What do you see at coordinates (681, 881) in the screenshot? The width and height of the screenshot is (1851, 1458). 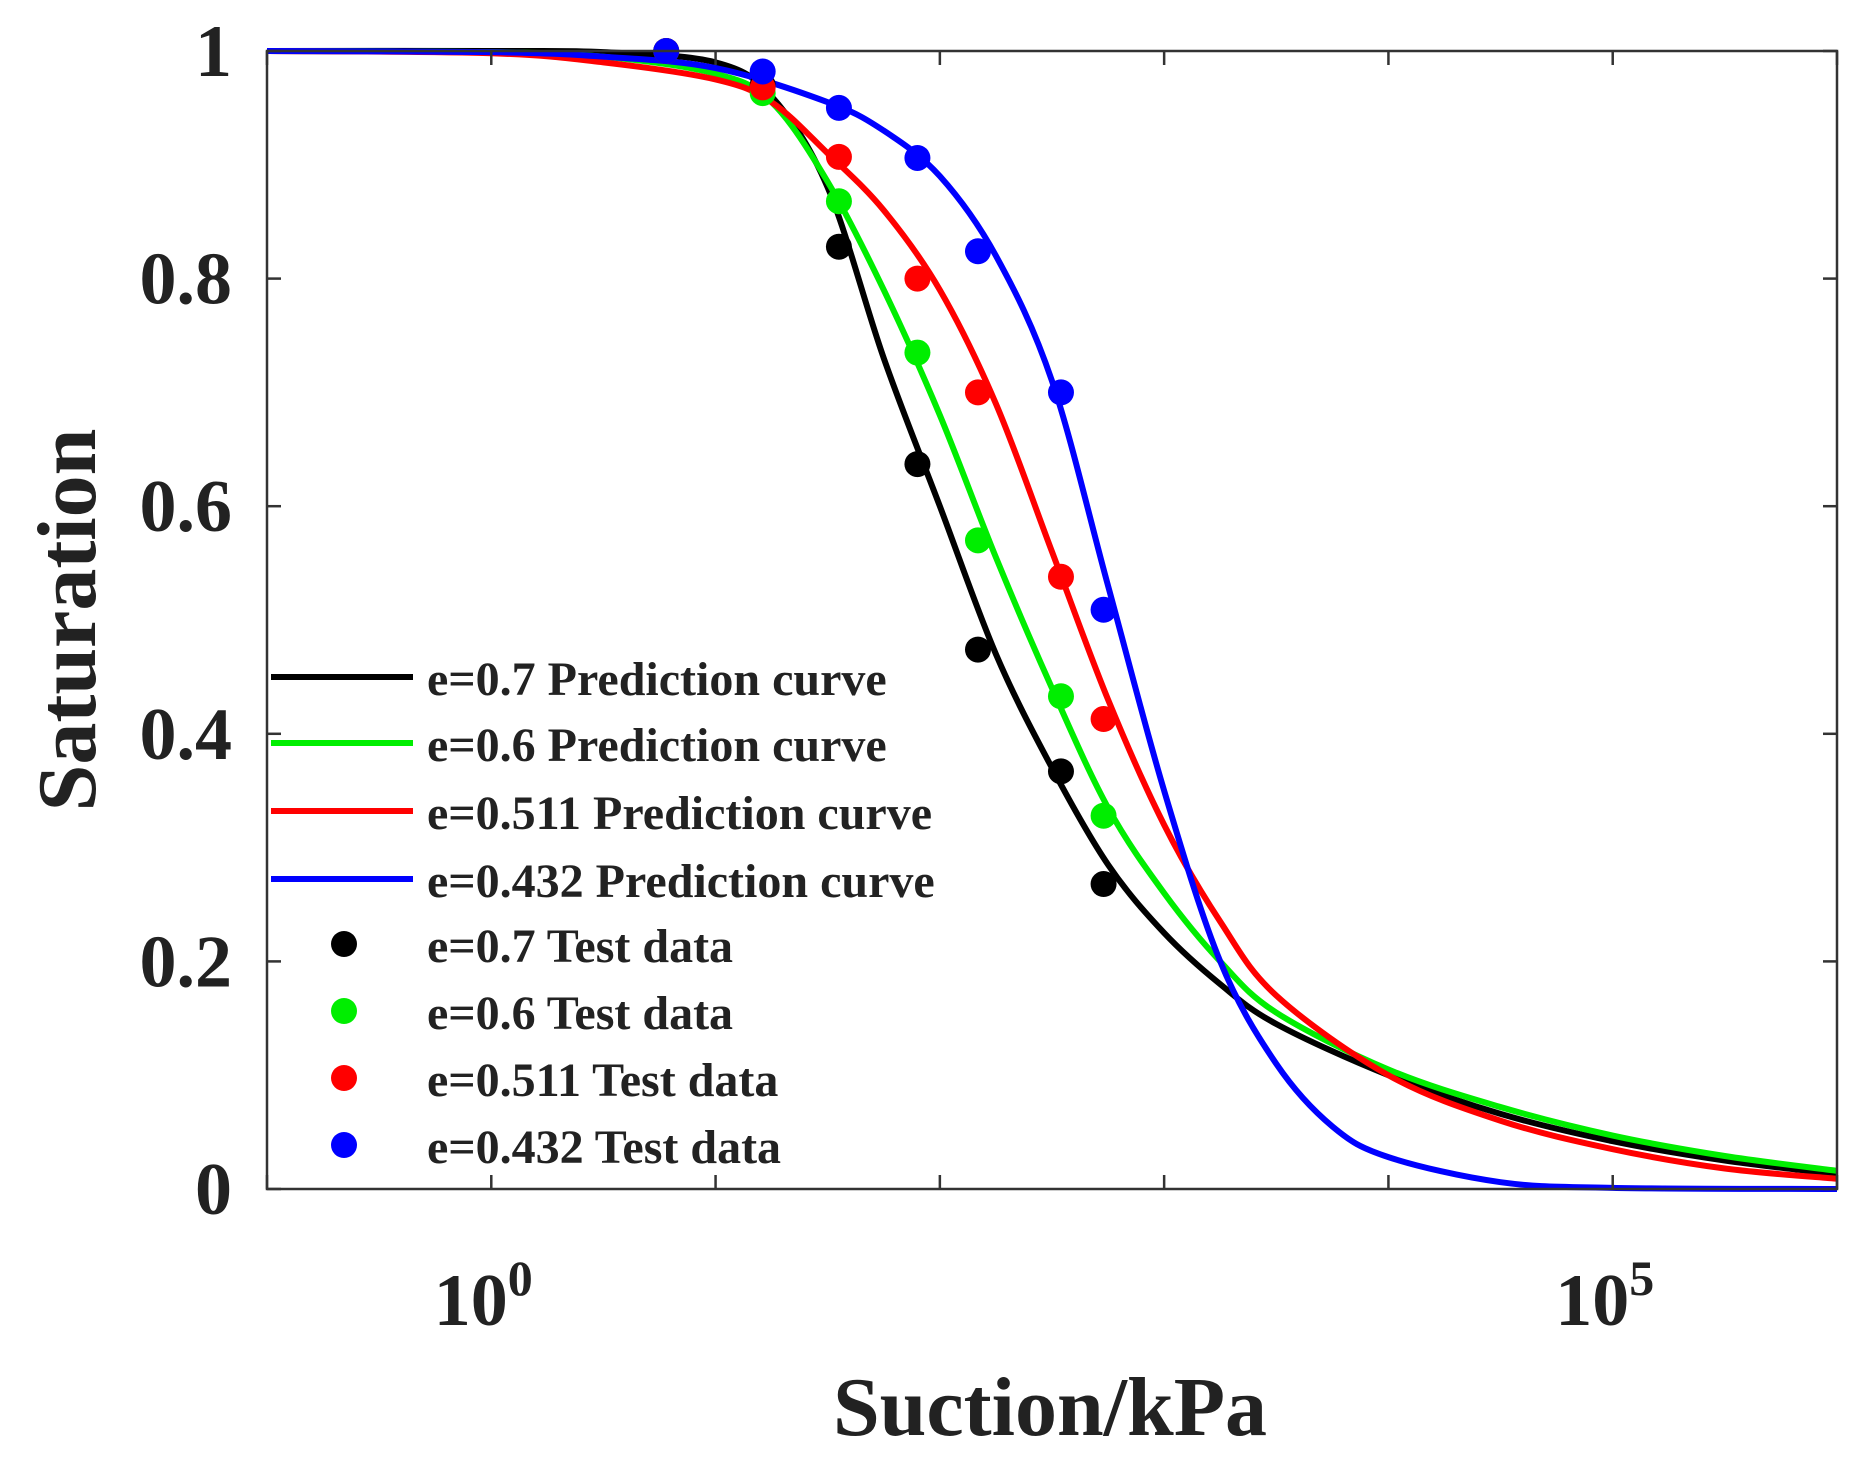 I see `legend-label: e=0.432 Prediction curve` at bounding box center [681, 881].